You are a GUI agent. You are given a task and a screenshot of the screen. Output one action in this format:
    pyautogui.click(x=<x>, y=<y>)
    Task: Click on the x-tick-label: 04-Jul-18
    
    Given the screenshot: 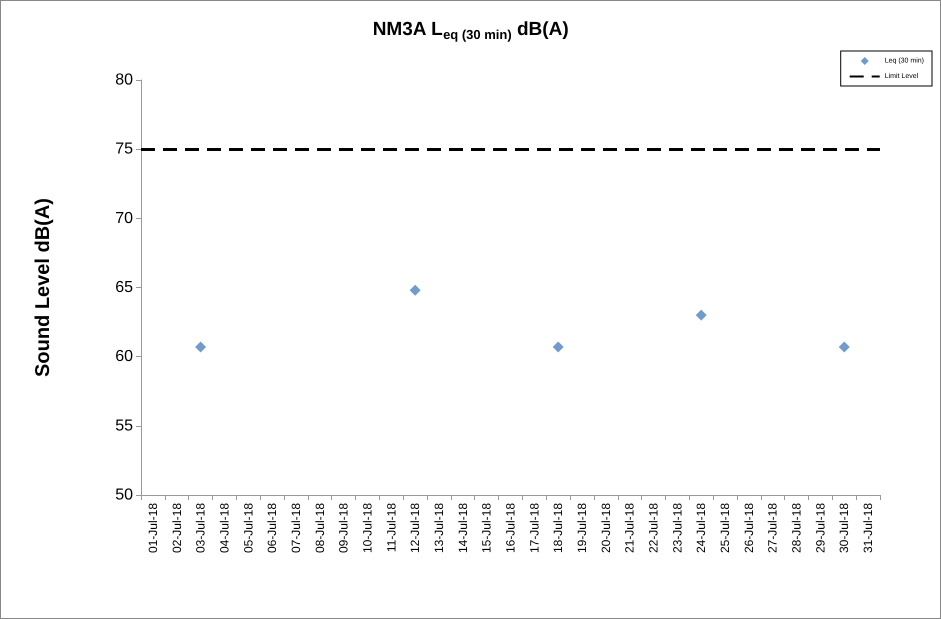 What is the action you would take?
    pyautogui.click(x=224, y=528)
    